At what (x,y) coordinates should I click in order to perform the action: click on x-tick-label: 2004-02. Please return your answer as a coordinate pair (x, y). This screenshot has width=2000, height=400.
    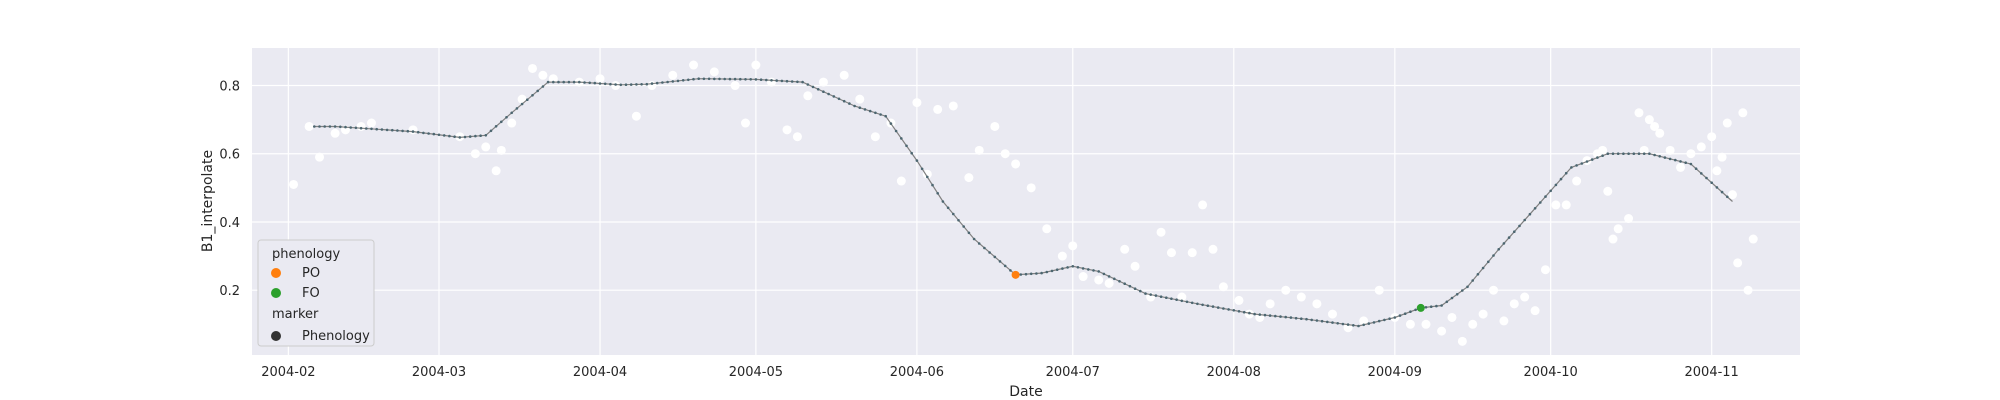
    Looking at the image, I should click on (288, 372).